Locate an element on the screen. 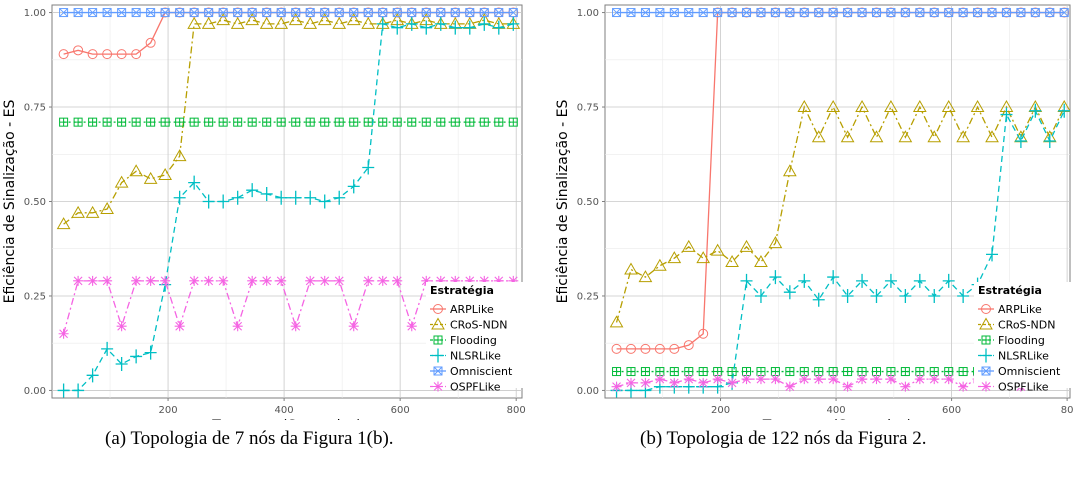 The width and height of the screenshot is (1073, 487). legend-label: ARPLike is located at coordinates (472, 309).